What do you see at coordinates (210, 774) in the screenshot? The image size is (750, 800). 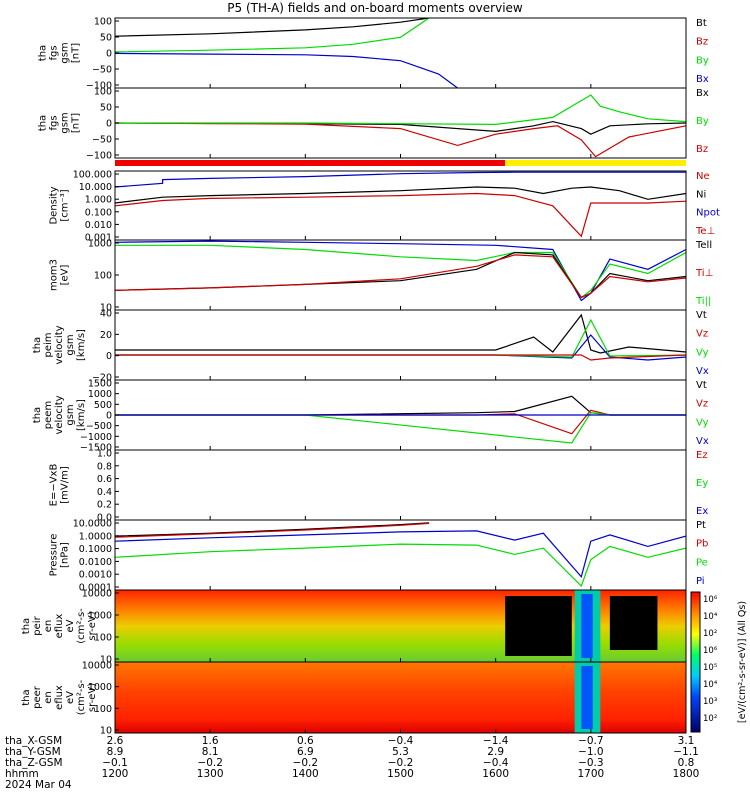 I see `footer-value: 1300` at bounding box center [210, 774].